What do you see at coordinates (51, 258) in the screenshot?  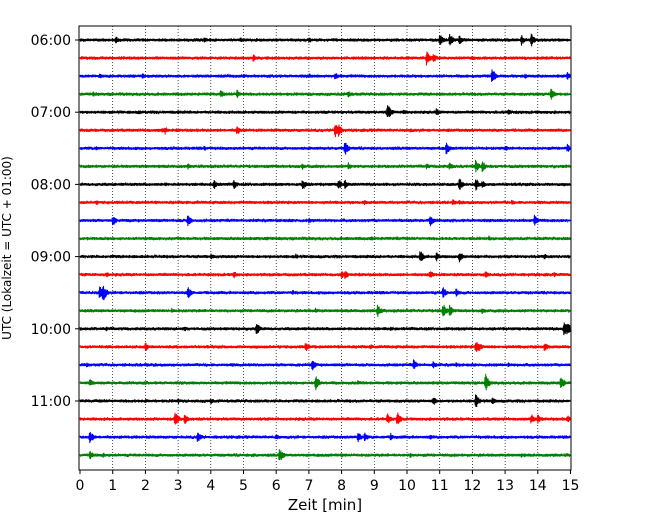 I see `y-tick-label: 09:00` at bounding box center [51, 258].